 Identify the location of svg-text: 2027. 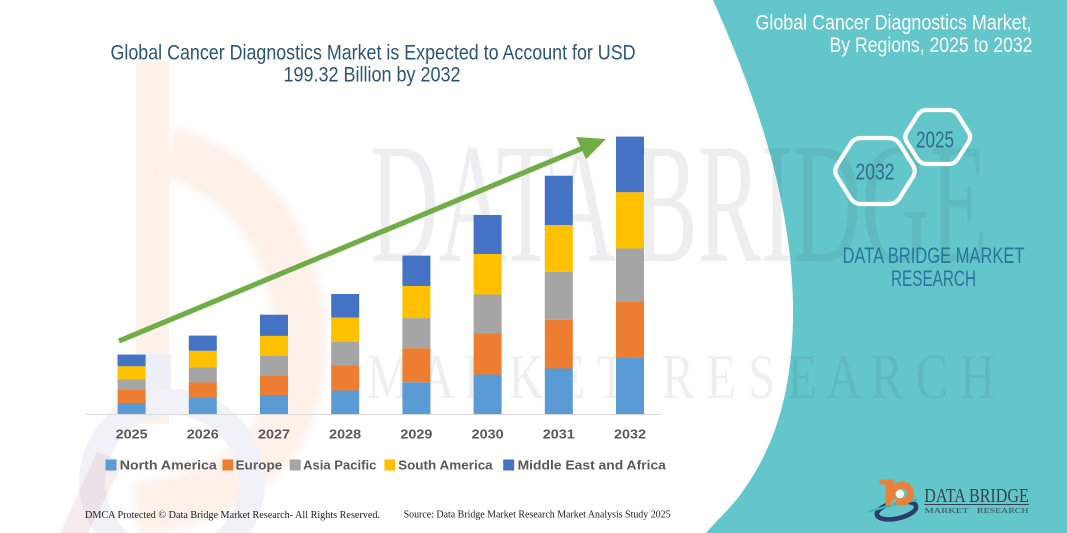
(274, 434).